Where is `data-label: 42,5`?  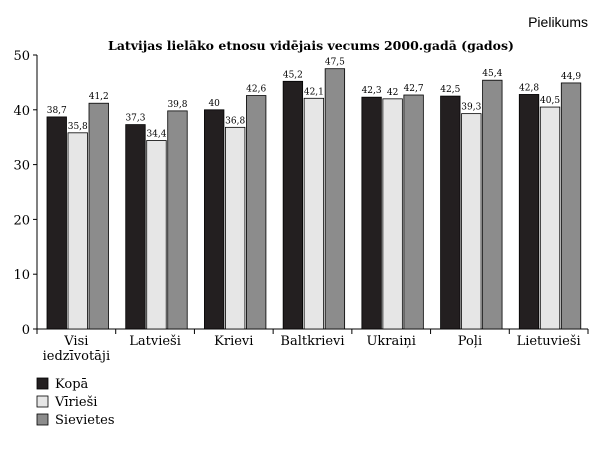 data-label: 42,5 is located at coordinates (450, 90).